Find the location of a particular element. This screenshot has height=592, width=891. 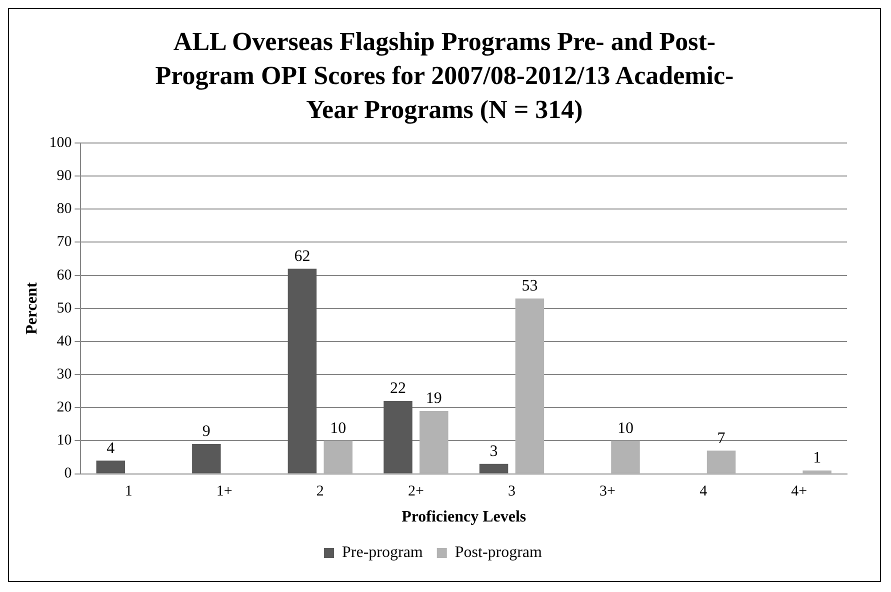

data-label: 62 is located at coordinates (302, 256).